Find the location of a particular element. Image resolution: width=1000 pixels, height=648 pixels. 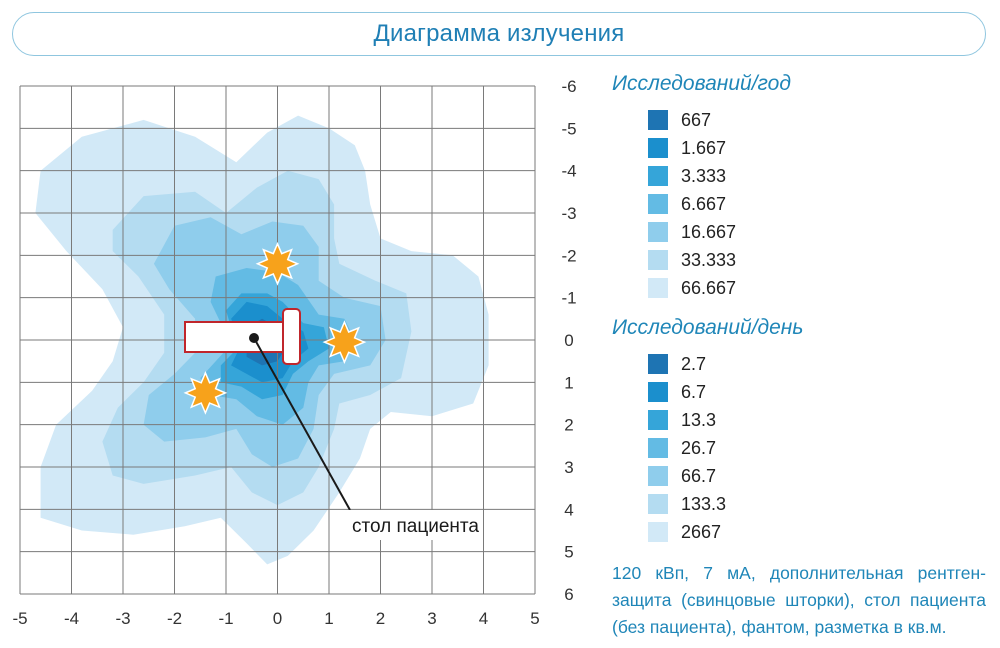

diagram-title: Диаграмма излучения is located at coordinates (499, 34).